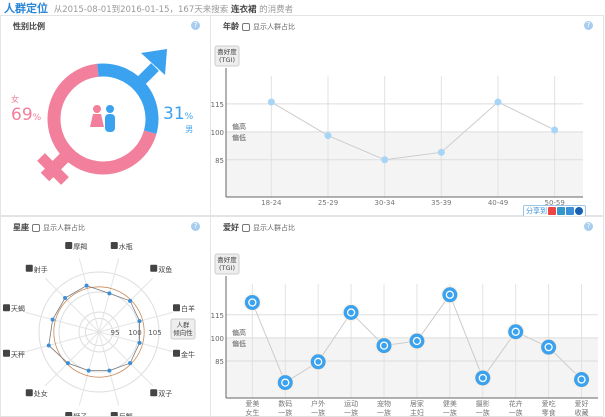  What do you see at coordinates (243, 10) in the screenshot?
I see `search-keyword: 连衣裙` at bounding box center [243, 10].